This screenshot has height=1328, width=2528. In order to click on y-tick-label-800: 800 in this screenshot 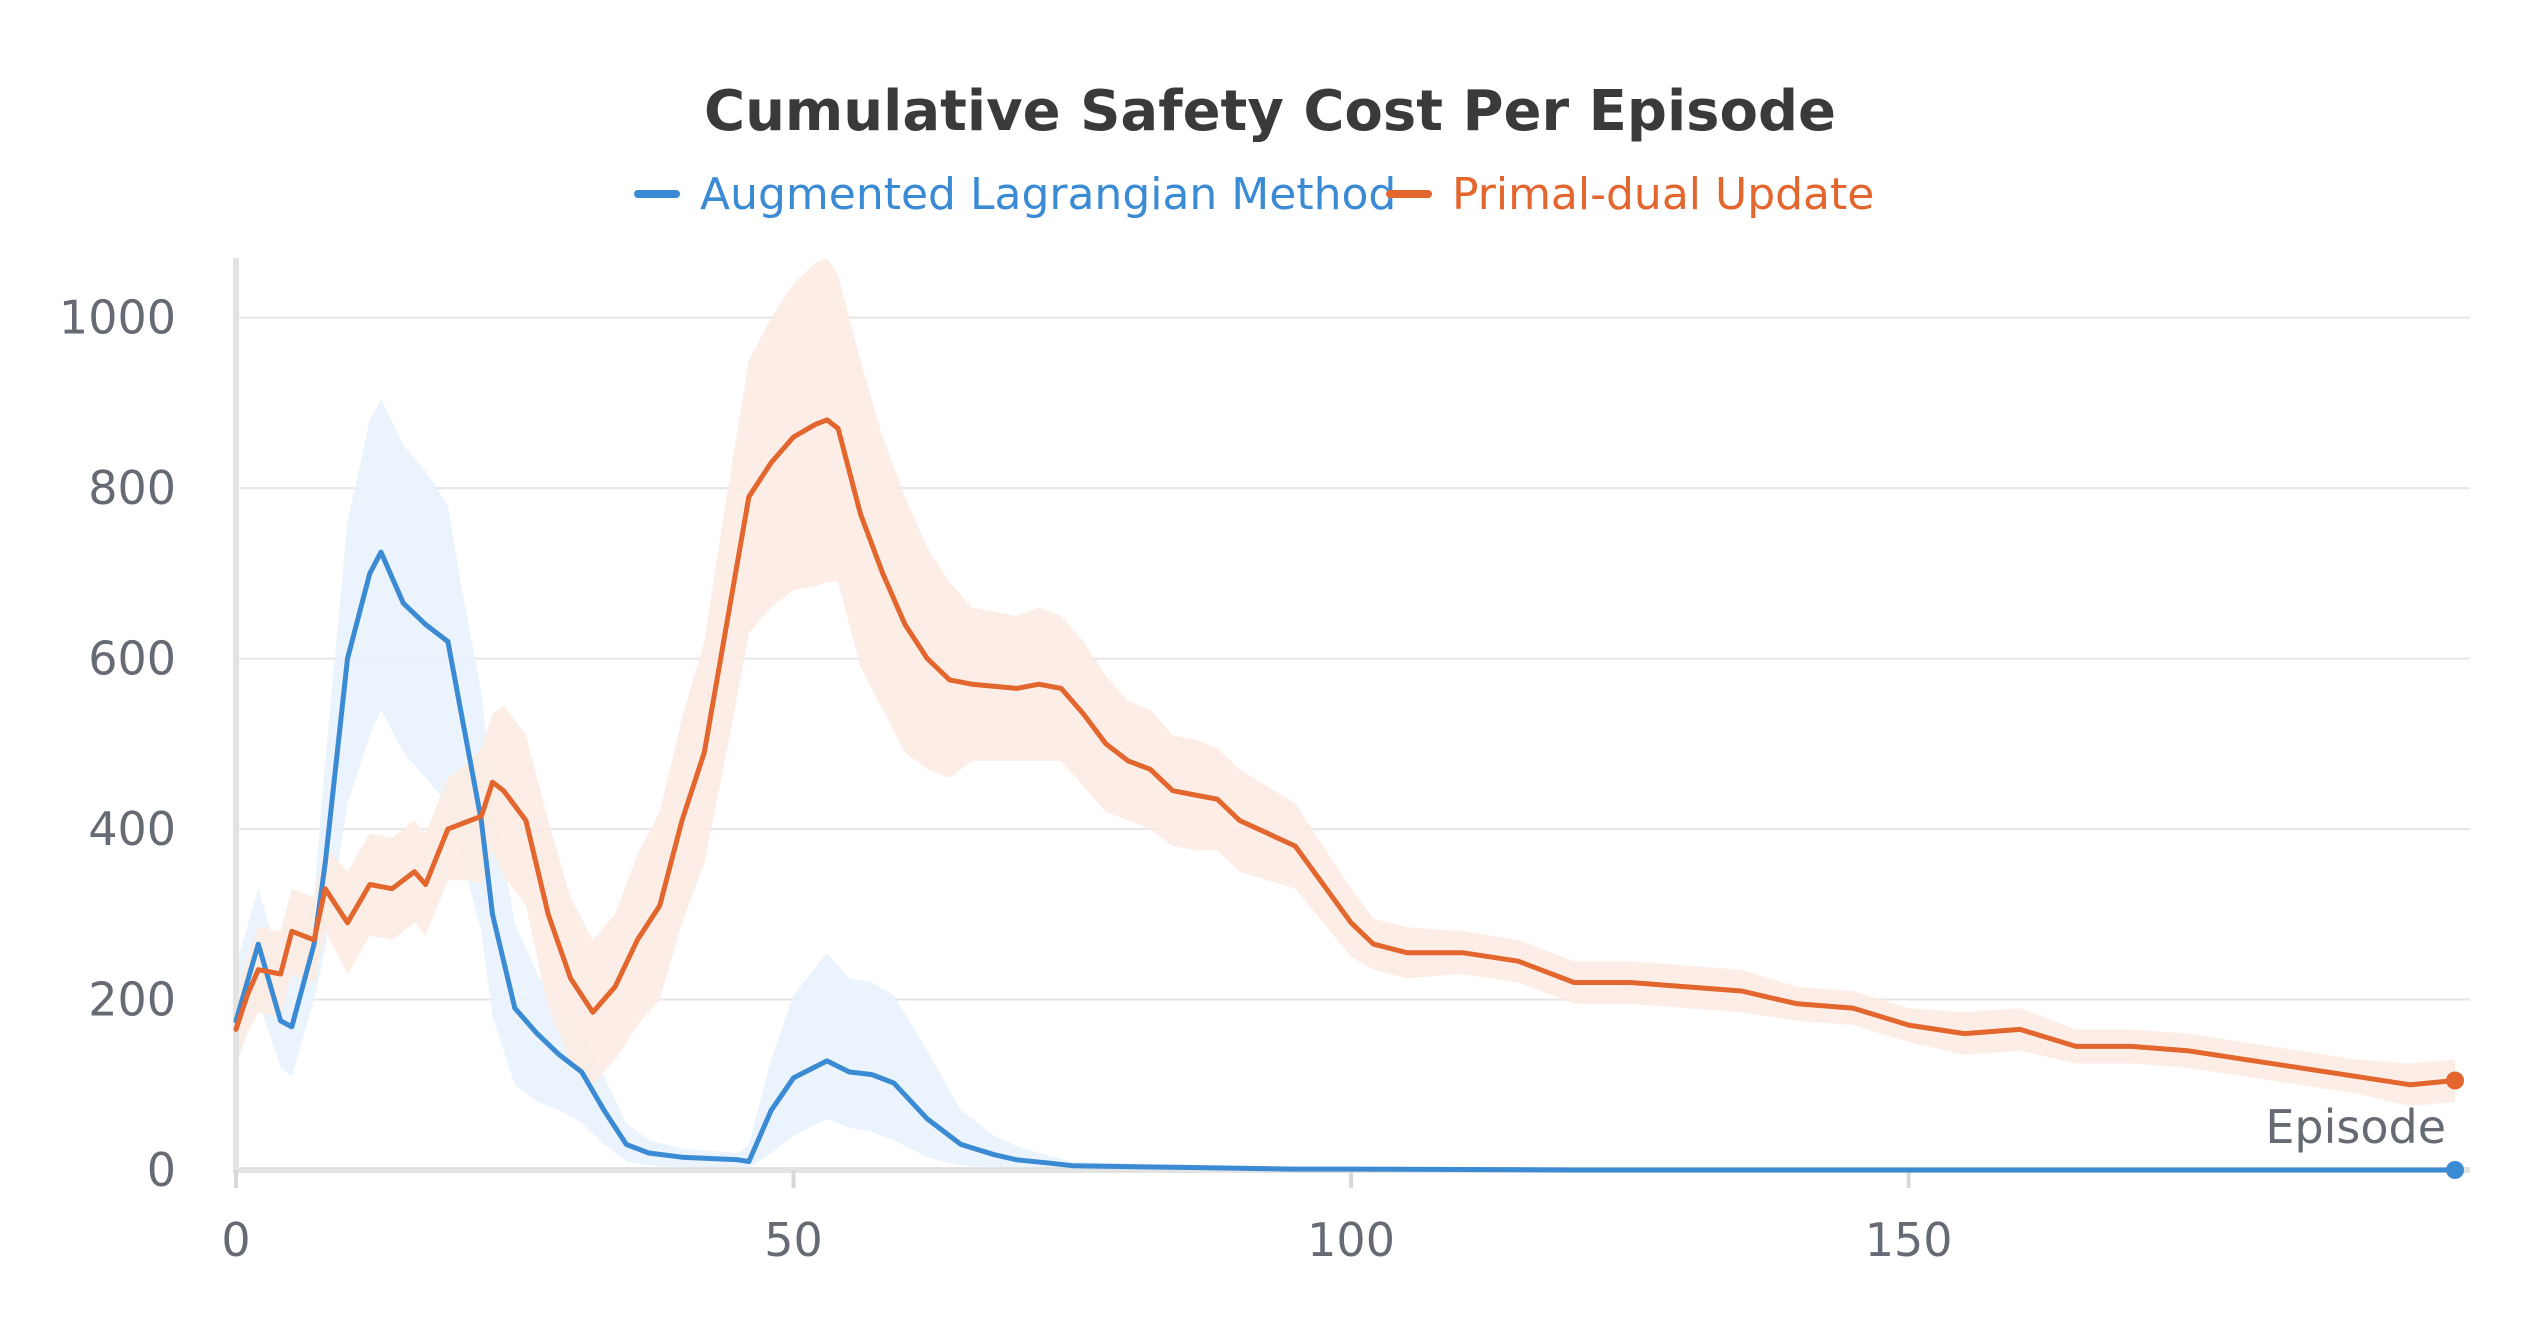, I will do `click(132, 488)`.